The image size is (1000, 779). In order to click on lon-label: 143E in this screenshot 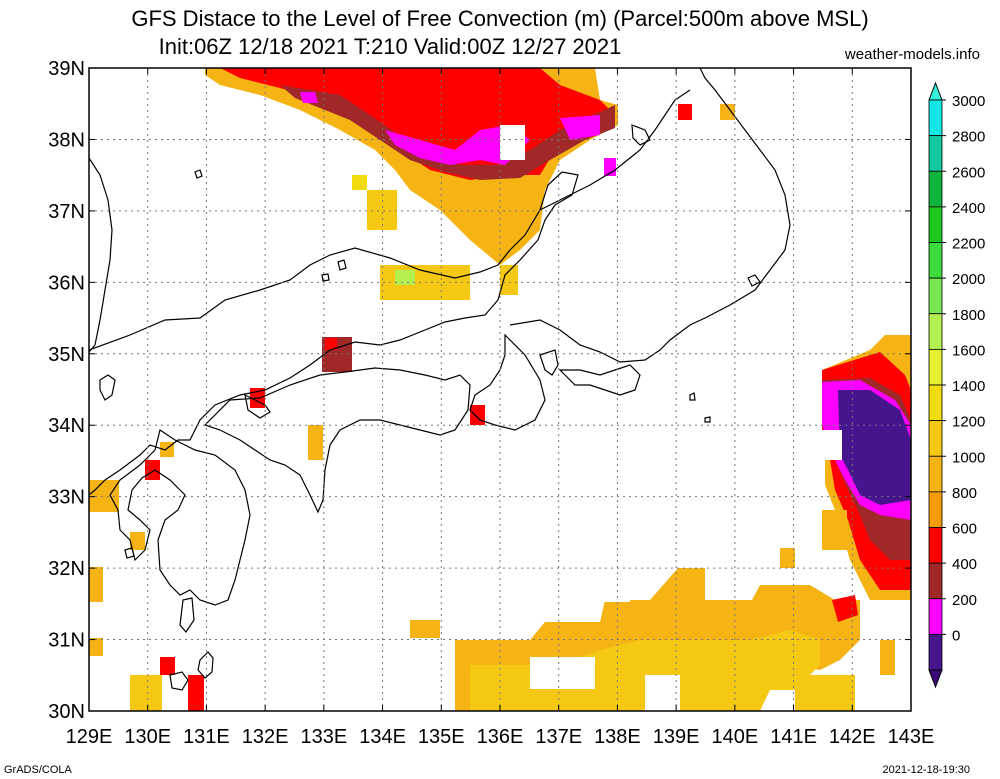, I will do `click(911, 737)`.